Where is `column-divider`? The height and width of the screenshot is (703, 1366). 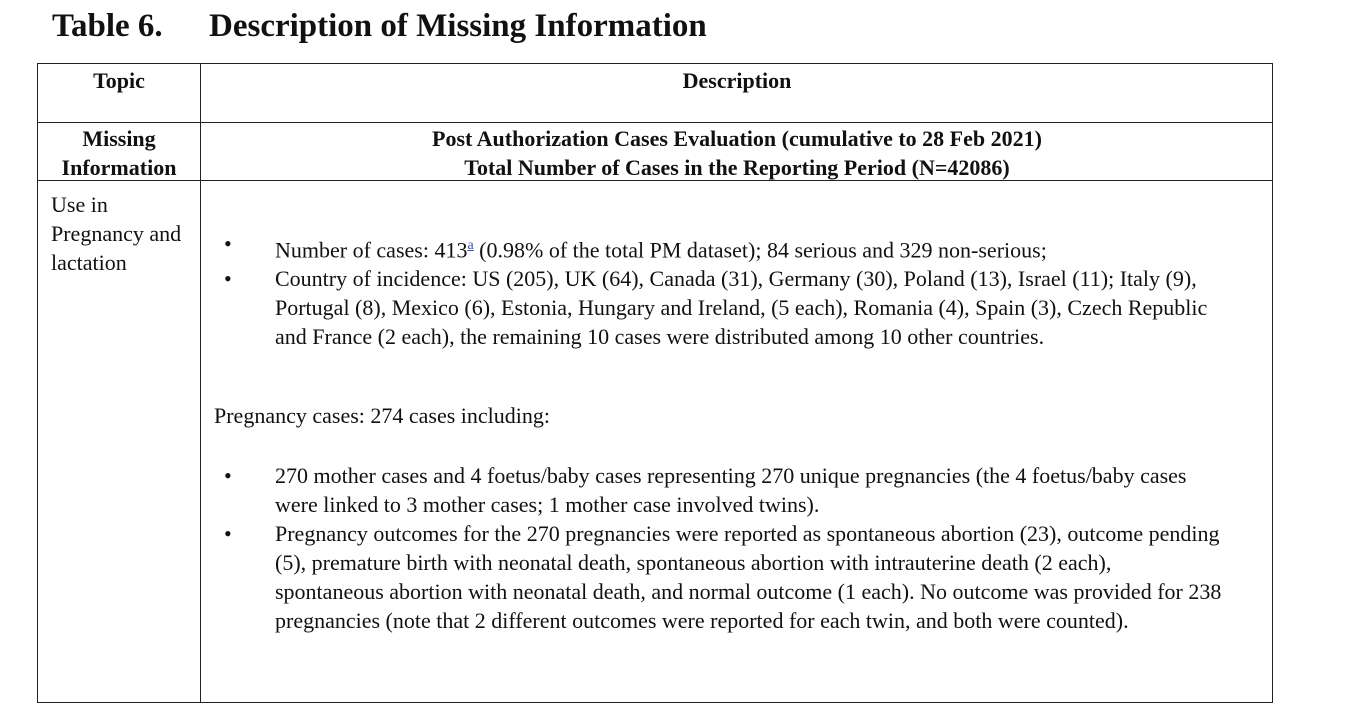 column-divider is located at coordinates (200, 383).